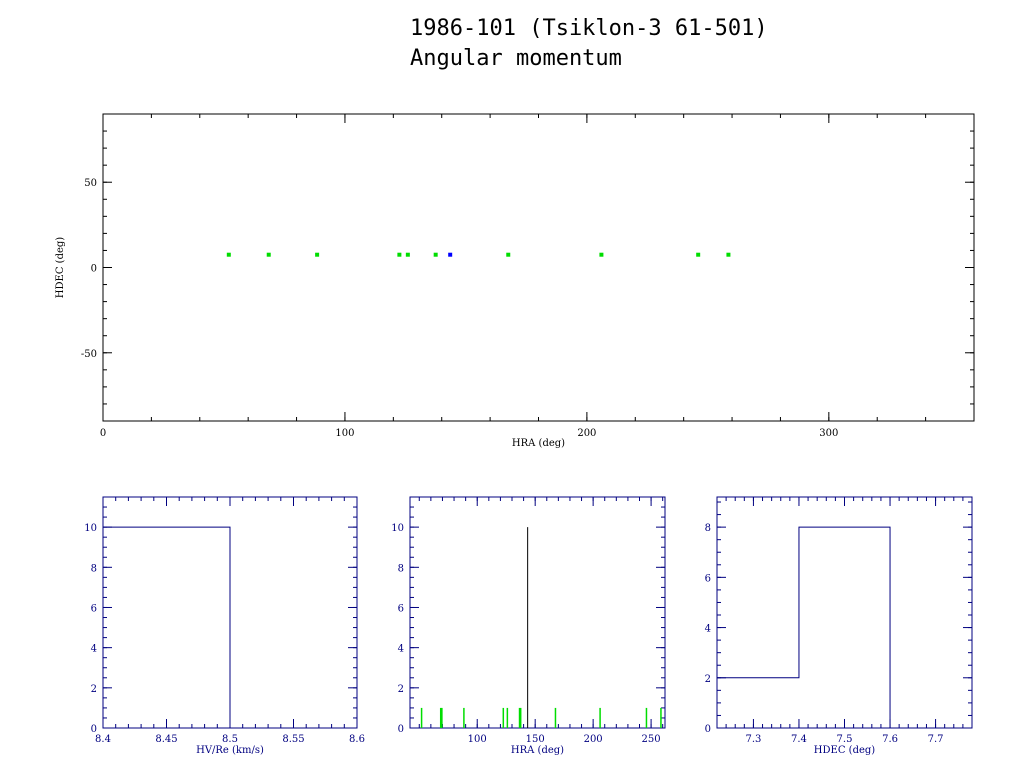 This screenshot has width=1024, height=768. What do you see at coordinates (845, 739) in the screenshot?
I see `hist-hdec-x-tick-label: 7.5` at bounding box center [845, 739].